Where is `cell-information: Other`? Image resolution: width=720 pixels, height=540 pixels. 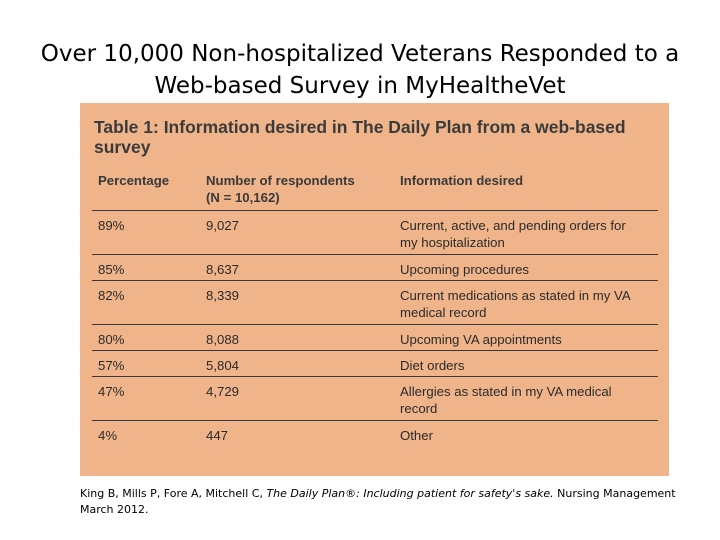
cell-information: Other is located at coordinates (416, 435).